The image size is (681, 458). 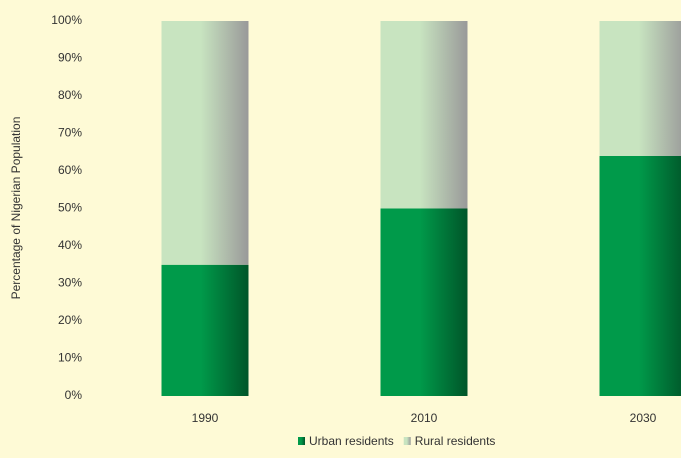 I want to click on y-tick-label: 100%, so click(x=66, y=20).